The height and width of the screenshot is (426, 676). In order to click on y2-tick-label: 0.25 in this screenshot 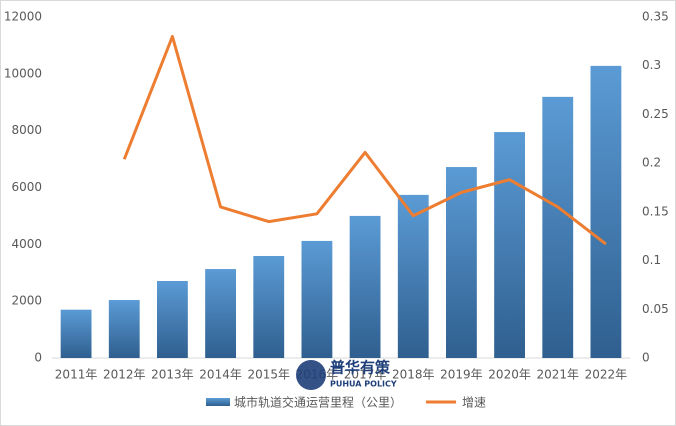, I will do `click(655, 114)`.